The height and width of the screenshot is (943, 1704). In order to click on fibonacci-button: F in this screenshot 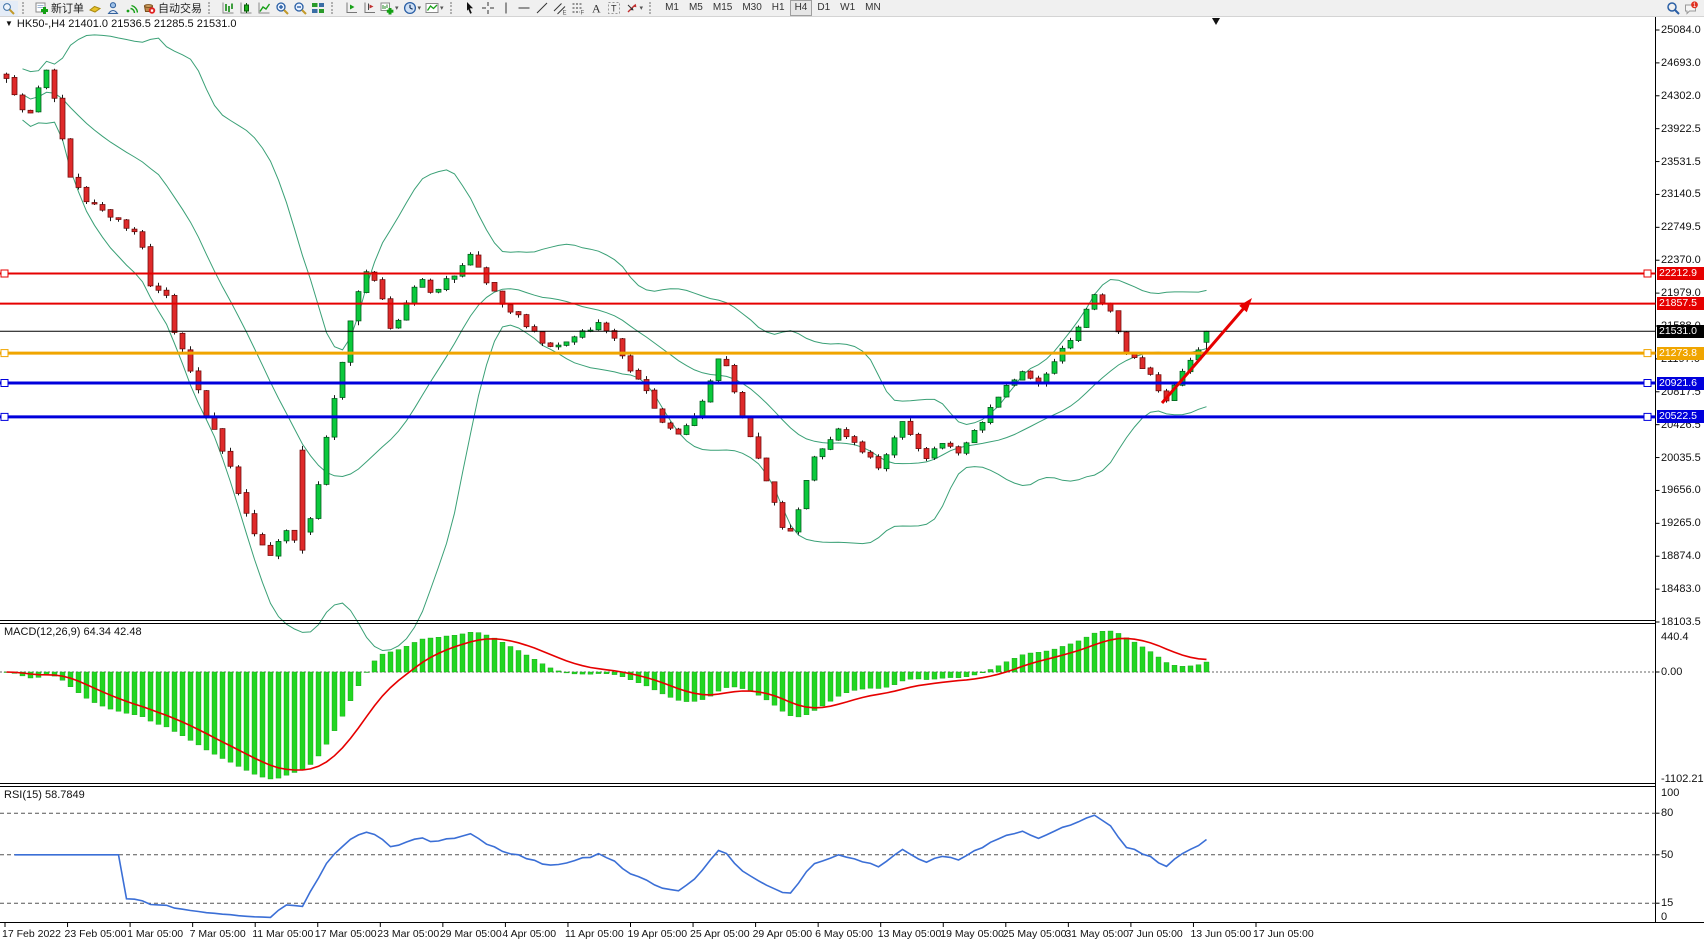, I will do `click(578, 8)`.